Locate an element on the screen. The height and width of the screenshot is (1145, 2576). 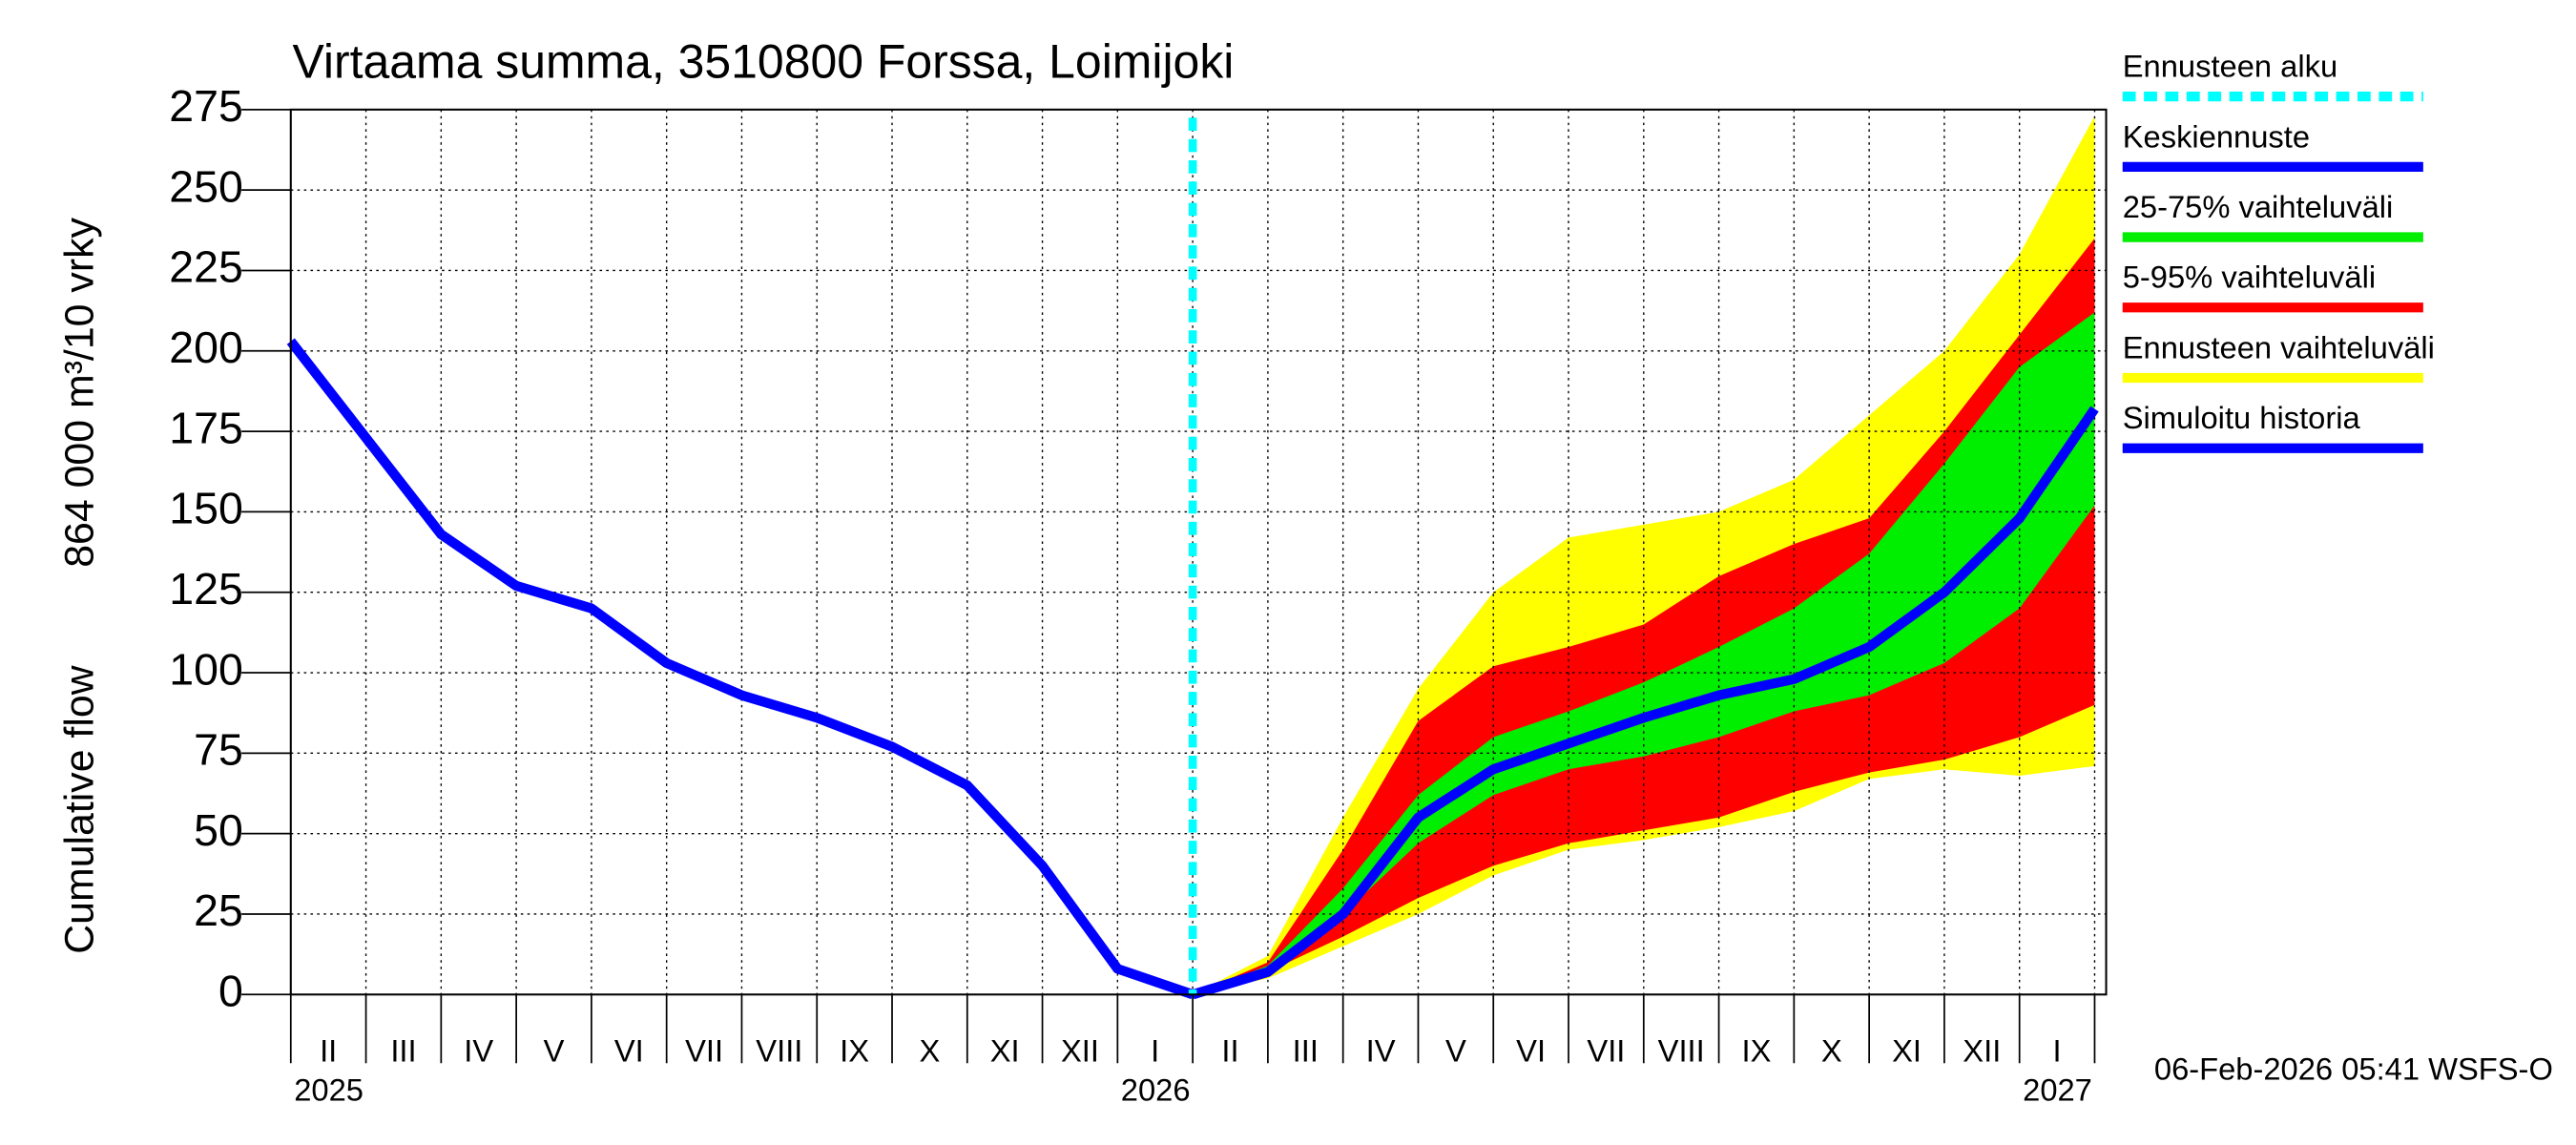
y-tick-label: 175 is located at coordinates (206, 428).